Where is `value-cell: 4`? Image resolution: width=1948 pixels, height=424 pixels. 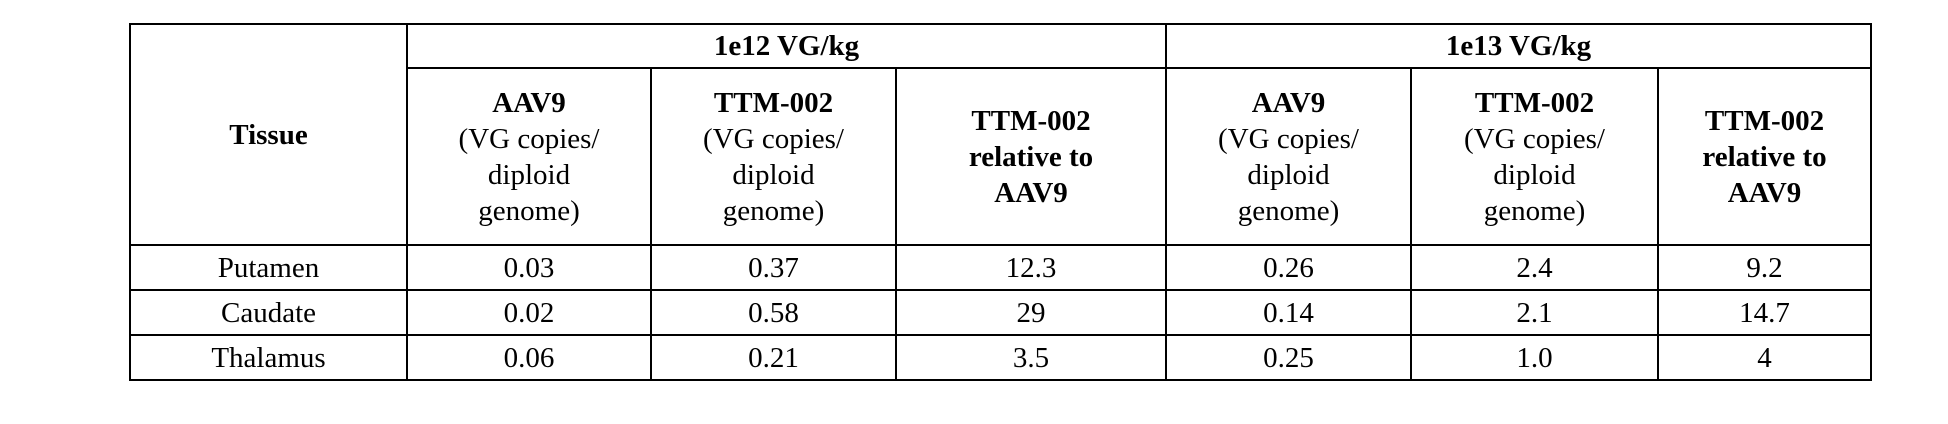
value-cell: 4 is located at coordinates (1764, 357).